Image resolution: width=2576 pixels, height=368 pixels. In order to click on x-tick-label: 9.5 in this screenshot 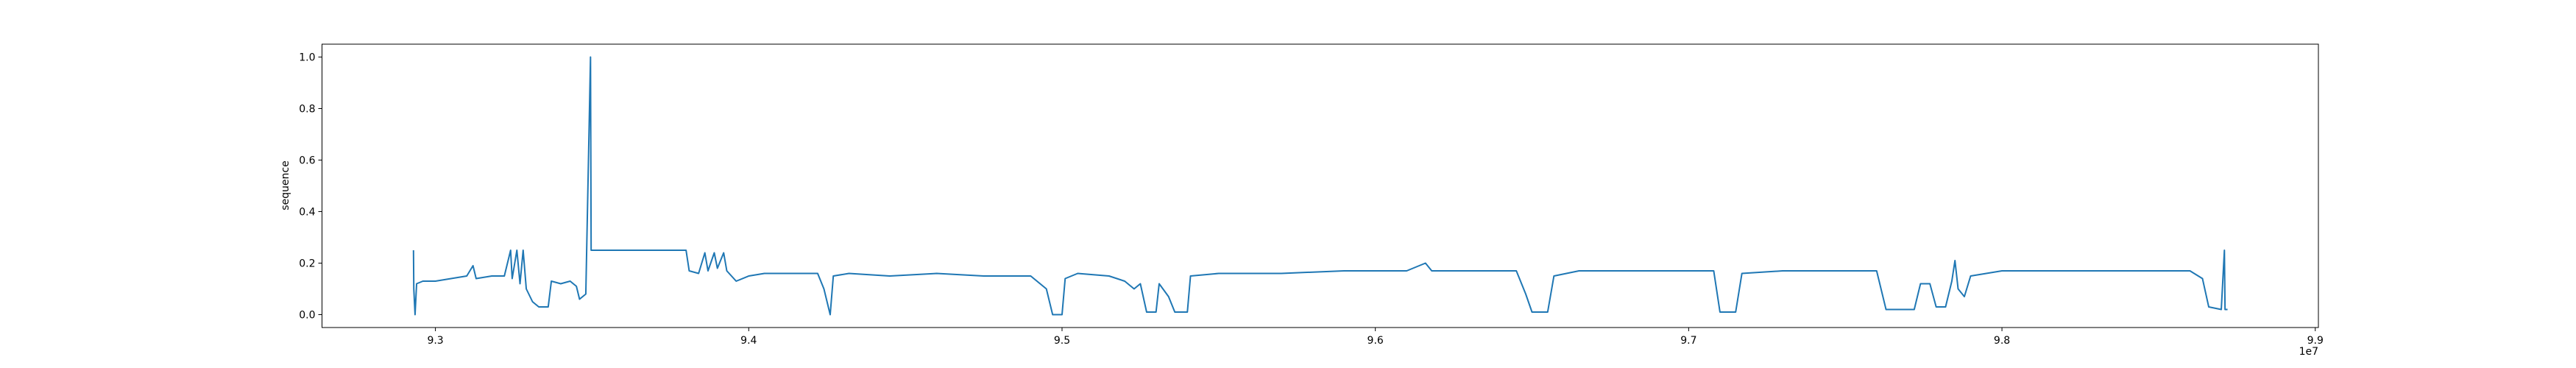, I will do `click(1062, 341)`.